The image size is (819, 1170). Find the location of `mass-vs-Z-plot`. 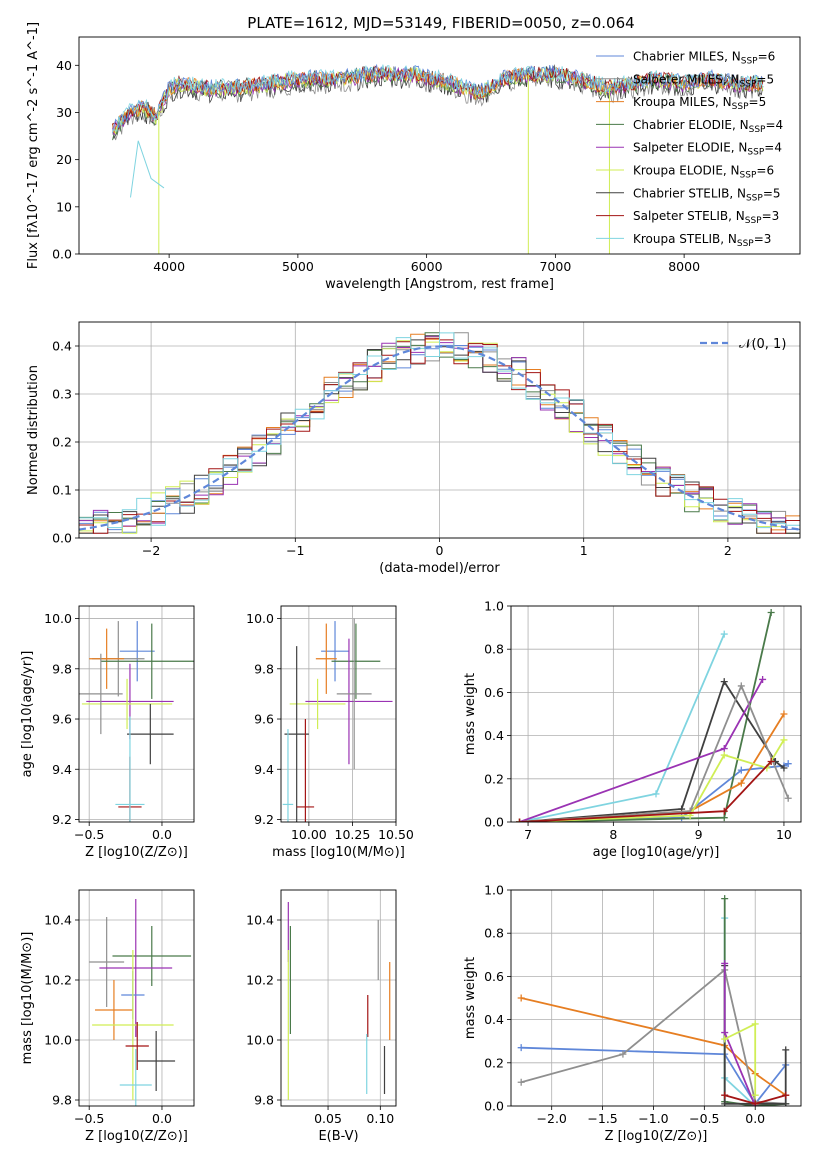

mass-vs-Z-plot is located at coordinates (140, 1002).